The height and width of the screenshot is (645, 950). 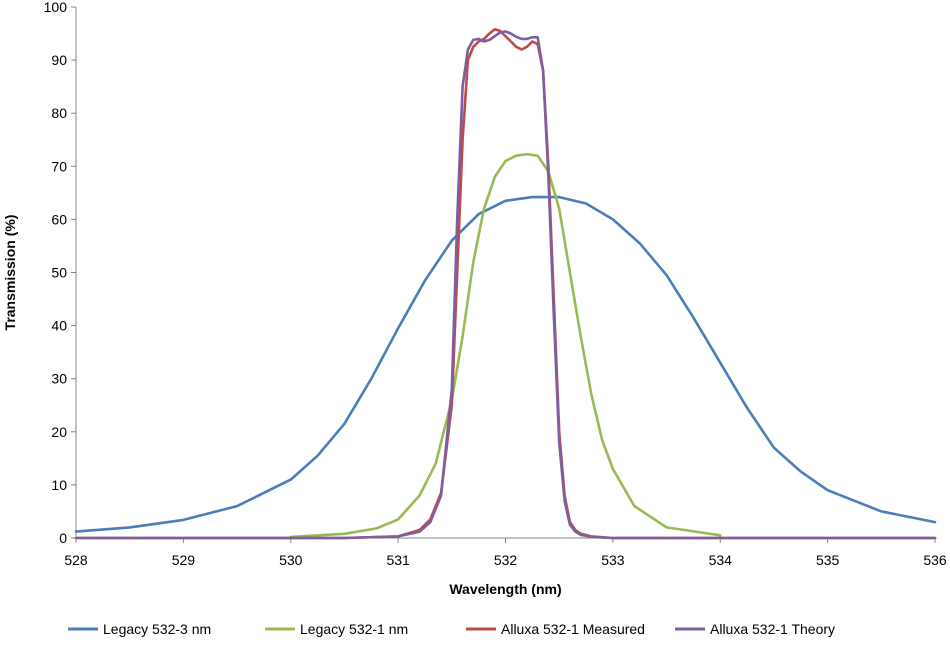 I want to click on x-tick-label: 536, so click(x=935, y=560).